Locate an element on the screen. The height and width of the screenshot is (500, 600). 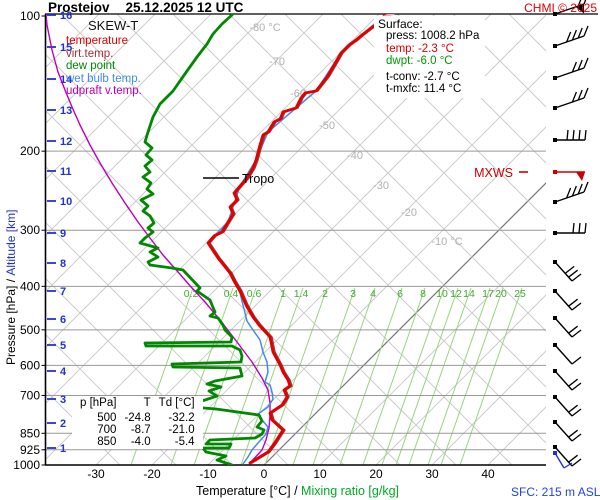
y-axis-caption: Pressure [hPa] / Altitude [km] is located at coordinates (11, 252).